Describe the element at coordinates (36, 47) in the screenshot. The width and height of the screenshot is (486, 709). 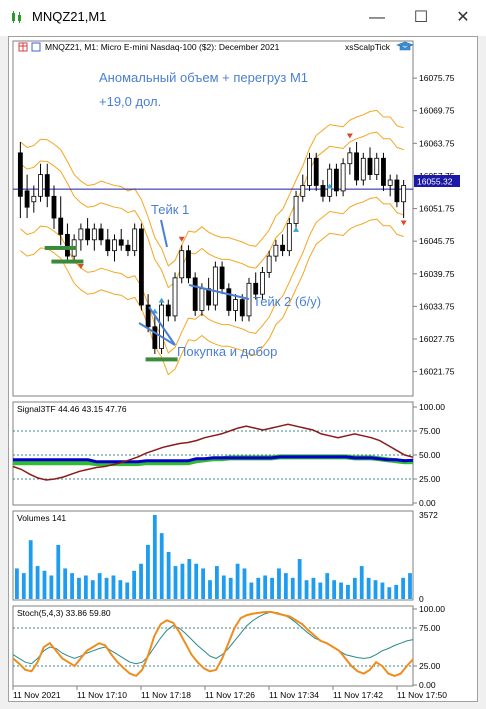
I see `window-icon` at that location.